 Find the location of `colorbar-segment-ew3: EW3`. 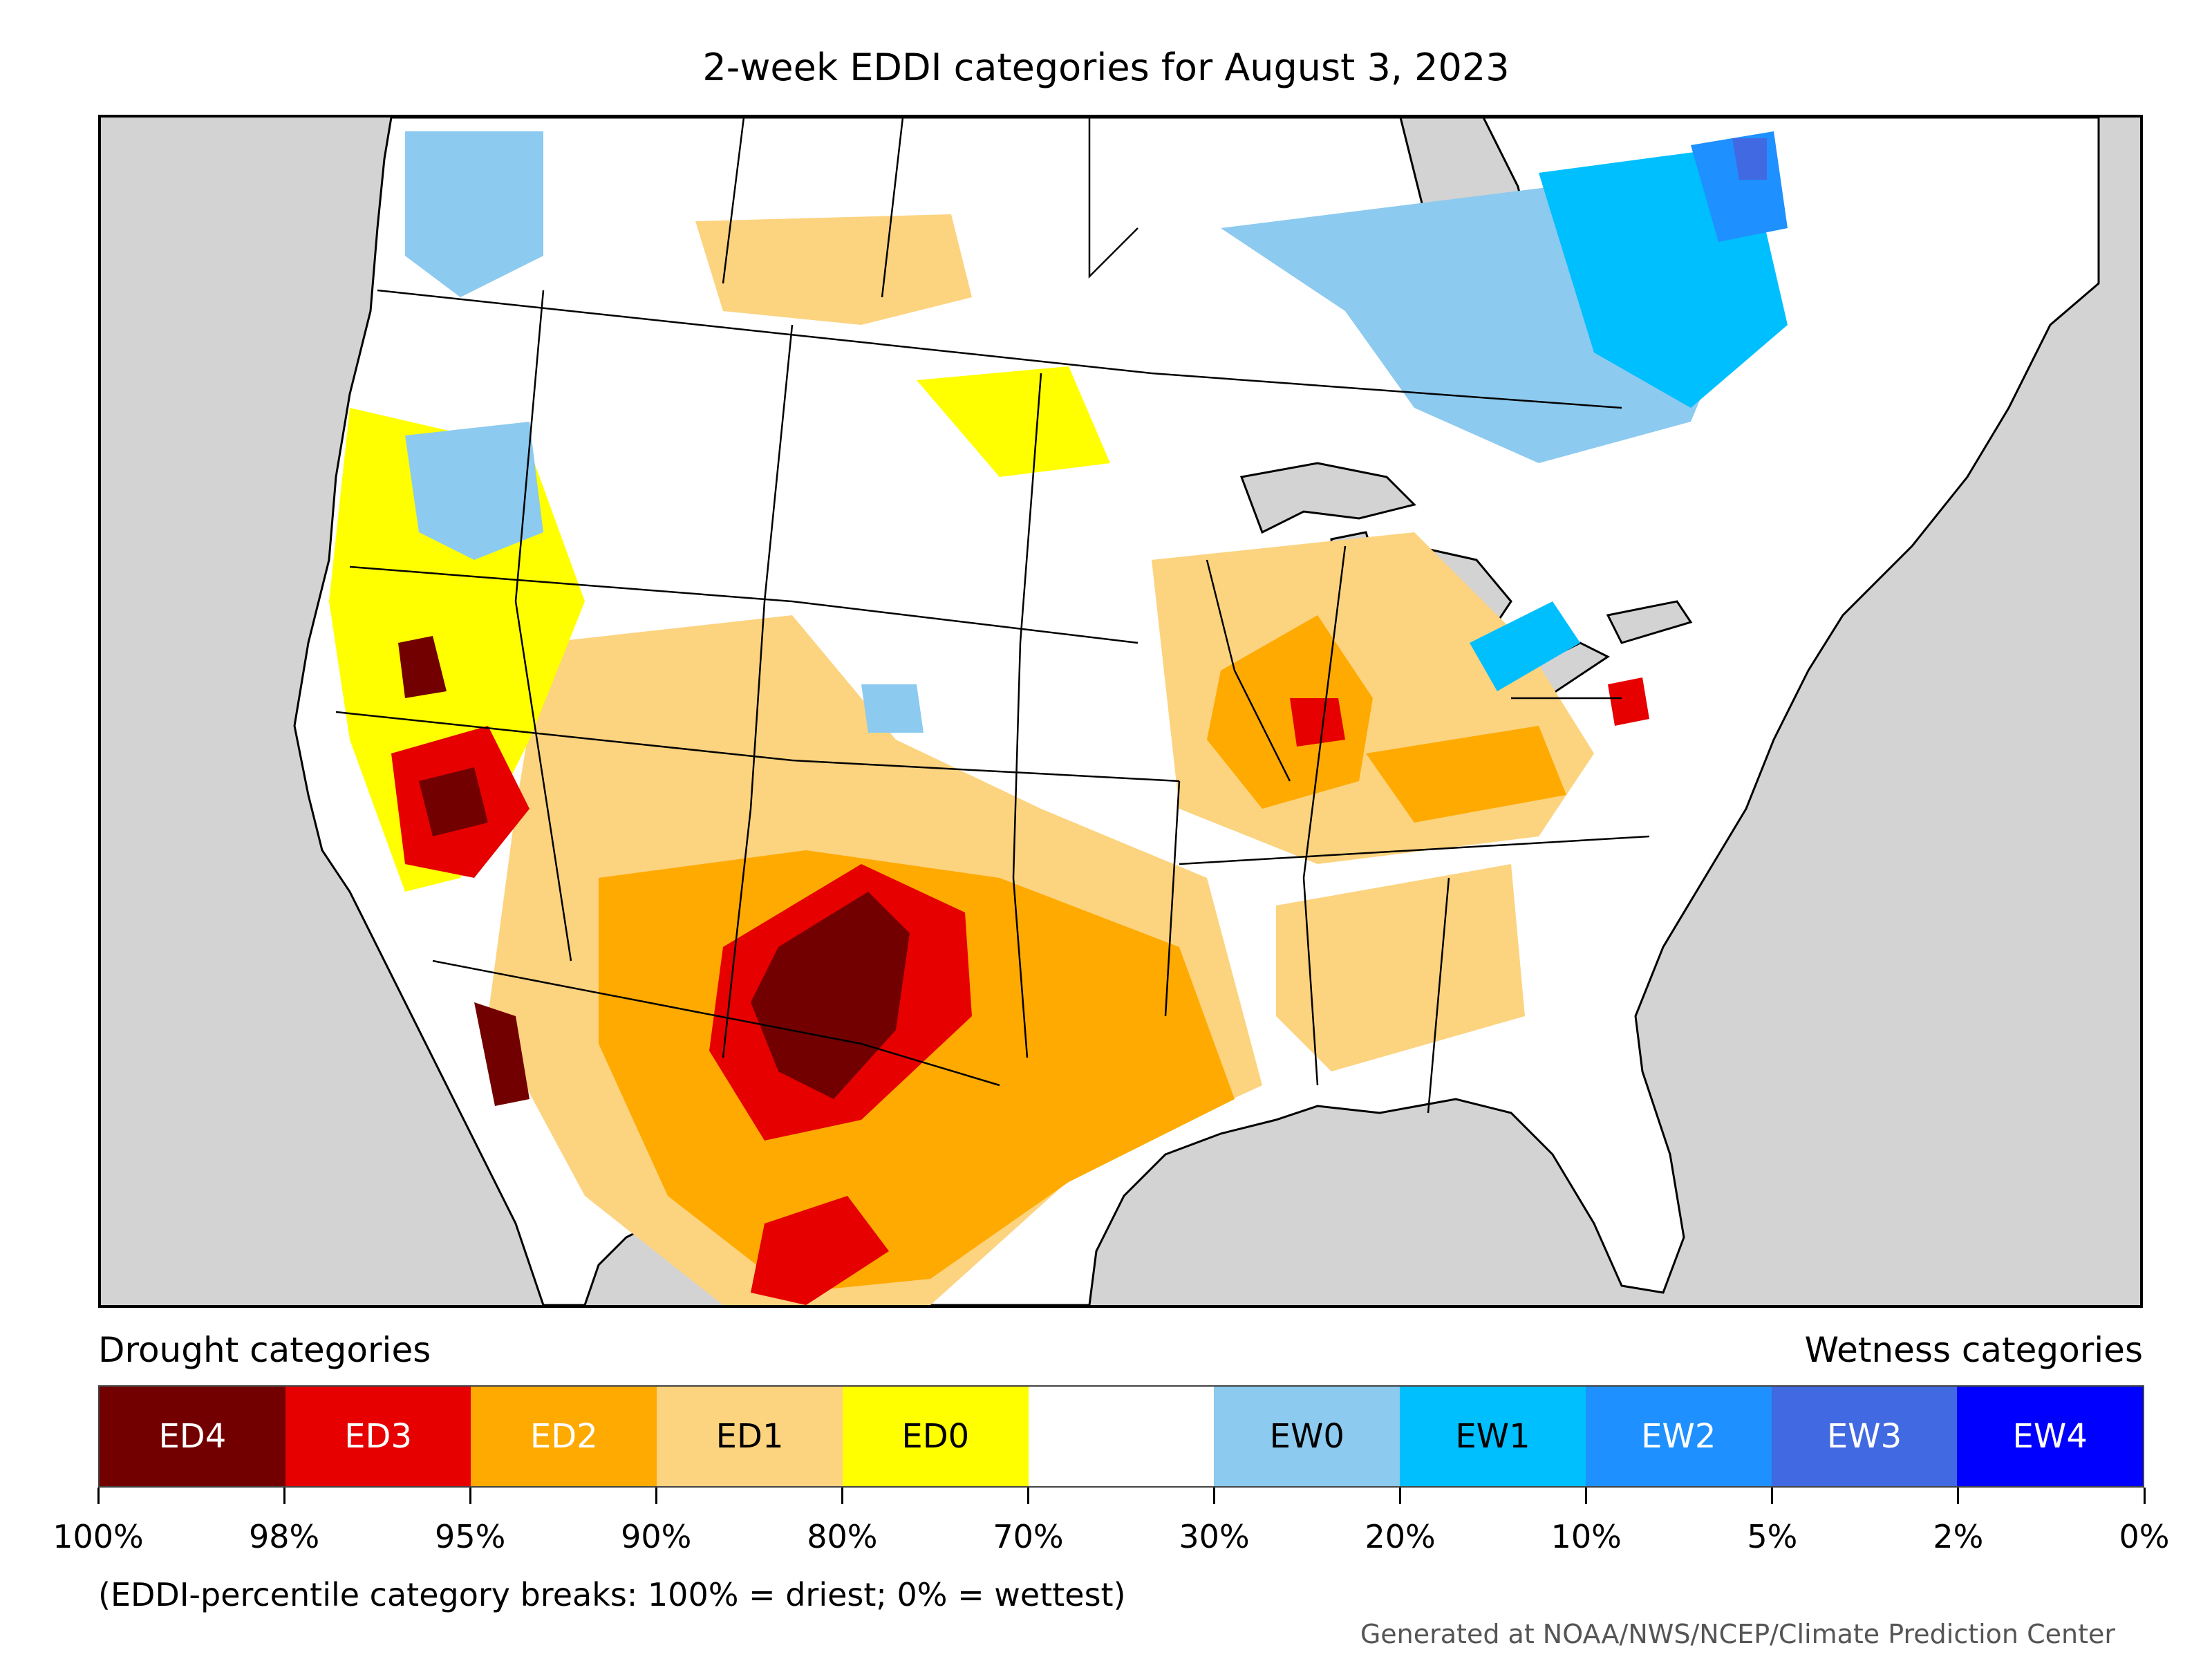

colorbar-segment-ew3: EW3 is located at coordinates (1864, 1436).